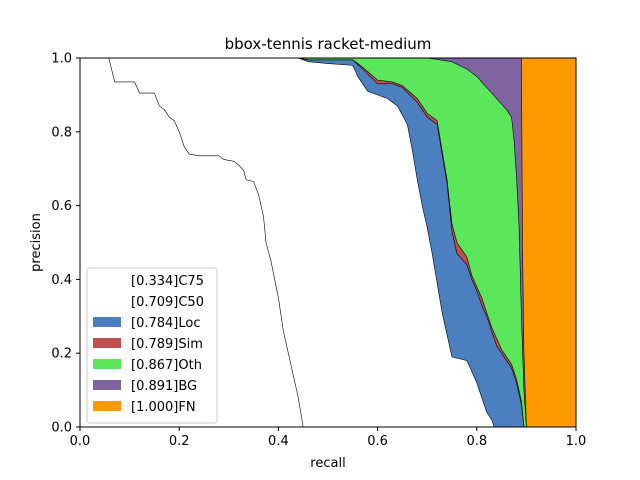 Image resolution: width=640 pixels, height=480 pixels. I want to click on x-axis-ticks: 0.0 0.2 0.4 0.6 0.8 1.0, so click(328, 438).